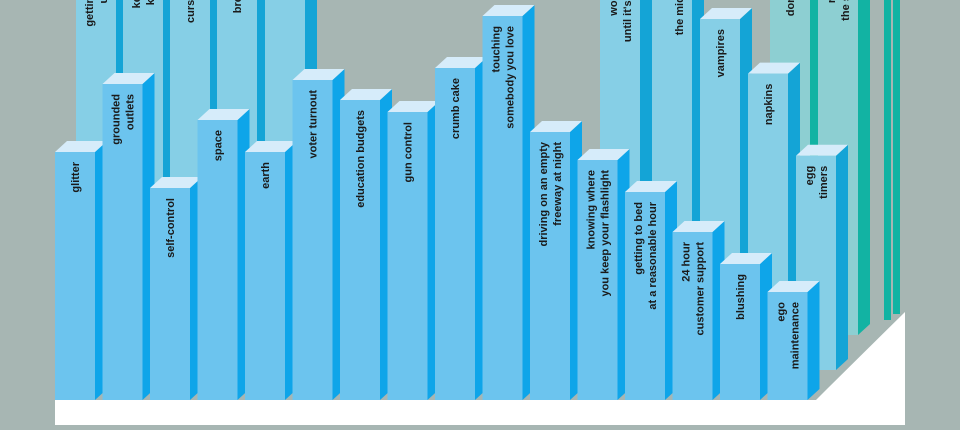 The height and width of the screenshot is (430, 960). I want to click on front-bar-glitter-label: glitter, so click(76, 176).